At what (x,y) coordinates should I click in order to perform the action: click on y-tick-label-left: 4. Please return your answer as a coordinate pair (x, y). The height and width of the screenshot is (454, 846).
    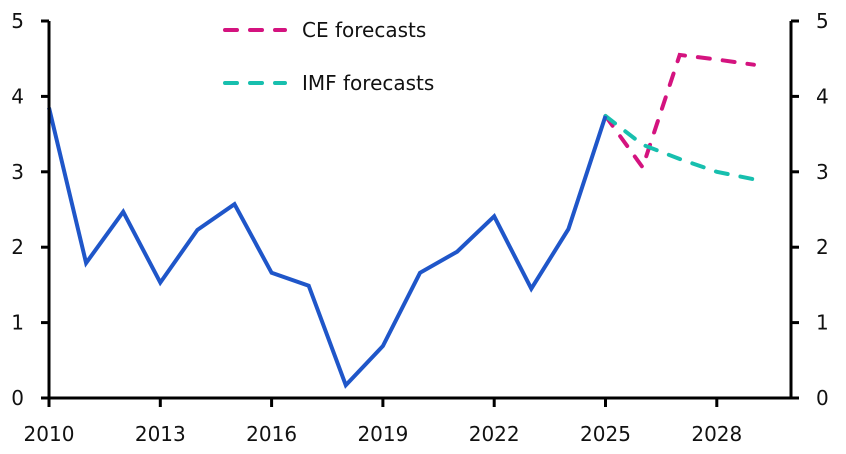
    Looking at the image, I should click on (17, 96).